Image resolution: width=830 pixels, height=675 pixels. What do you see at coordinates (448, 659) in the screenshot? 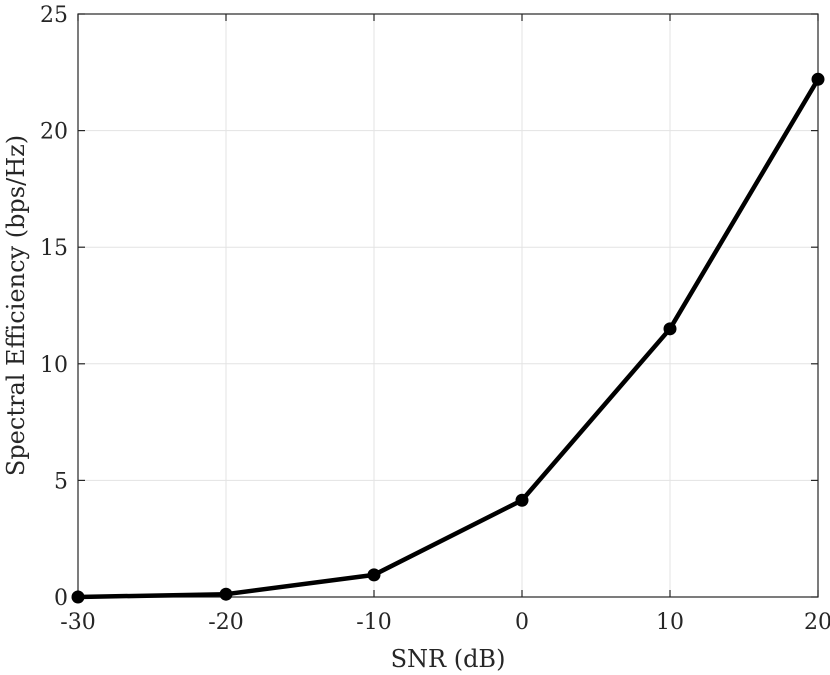
I see `x-axis-label: SNR (dB)` at bounding box center [448, 659].